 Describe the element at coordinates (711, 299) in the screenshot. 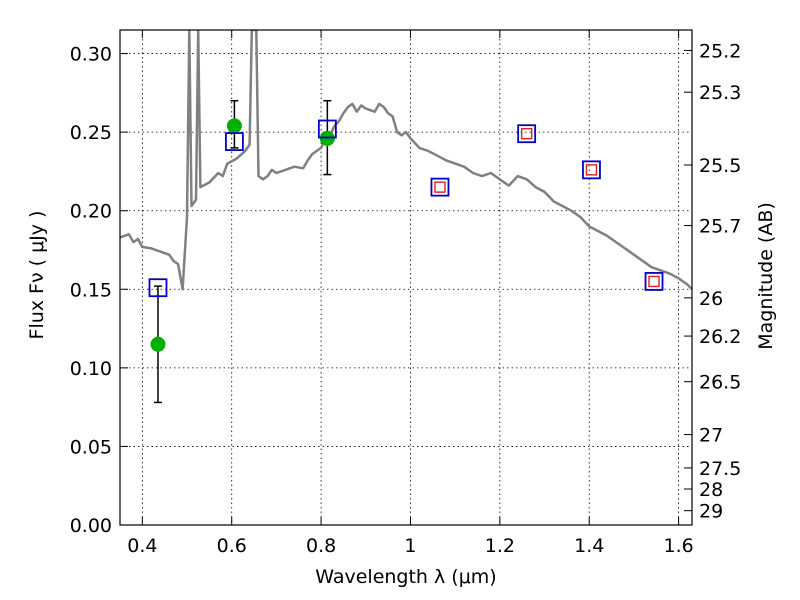

I see `right-tick-label: 26` at that location.